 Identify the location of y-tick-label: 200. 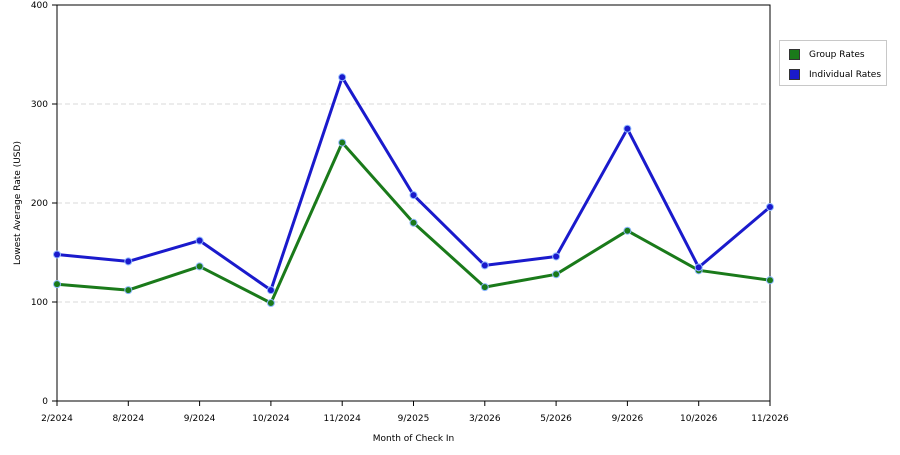
(39, 204).